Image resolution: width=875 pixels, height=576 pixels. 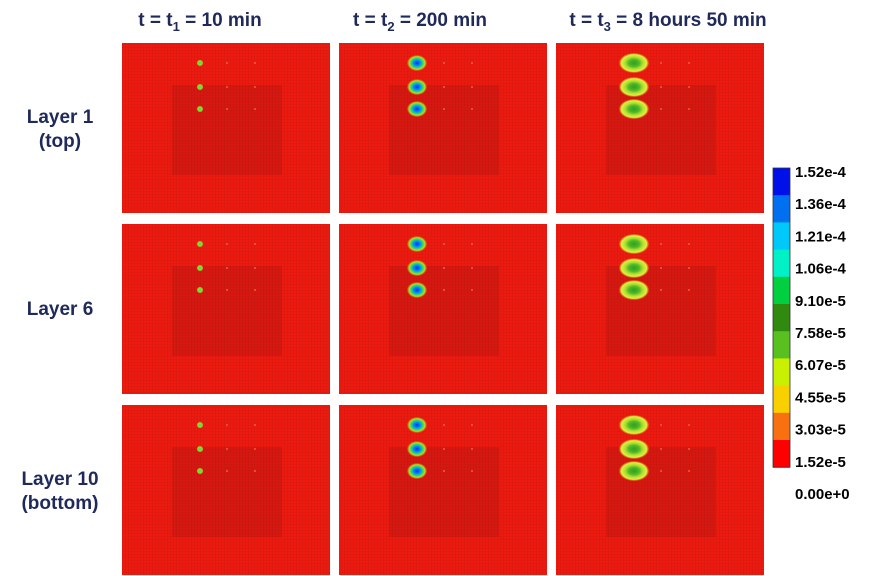 I want to click on colorbar-frame, so click(x=781, y=317).